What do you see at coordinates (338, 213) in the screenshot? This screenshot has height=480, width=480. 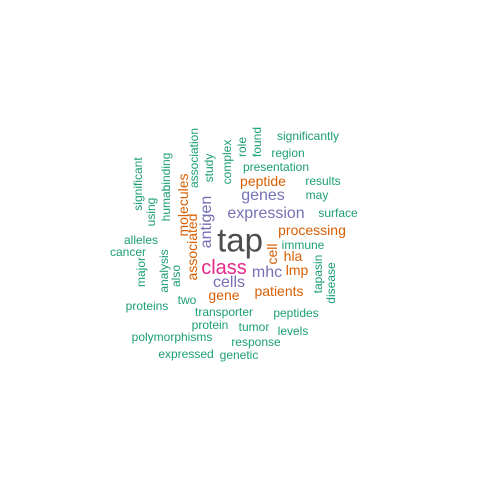 I see `word-surface: surface` at bounding box center [338, 213].